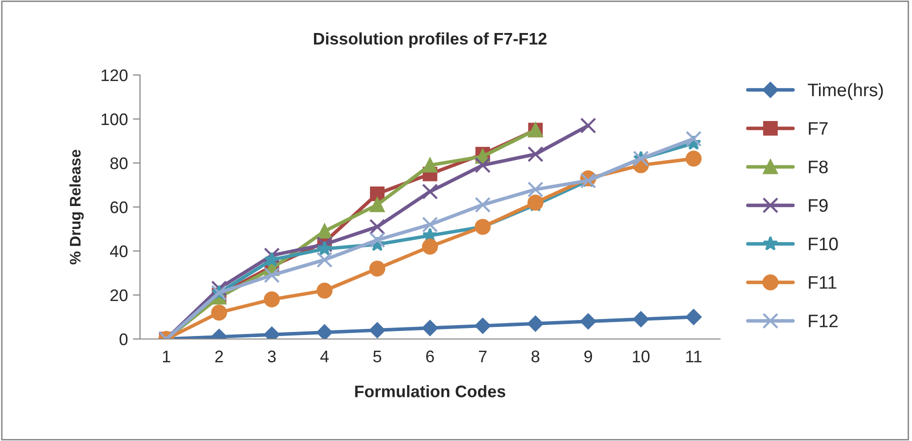  What do you see at coordinates (482, 356) in the screenshot?
I see `x-tick-label: 7` at bounding box center [482, 356].